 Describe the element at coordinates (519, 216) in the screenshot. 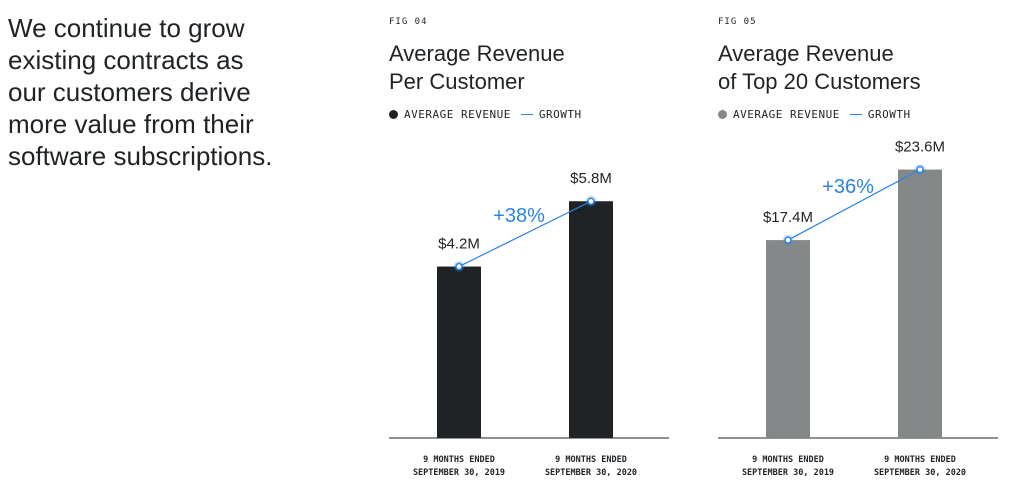

I see `growth-label: +38%` at that location.